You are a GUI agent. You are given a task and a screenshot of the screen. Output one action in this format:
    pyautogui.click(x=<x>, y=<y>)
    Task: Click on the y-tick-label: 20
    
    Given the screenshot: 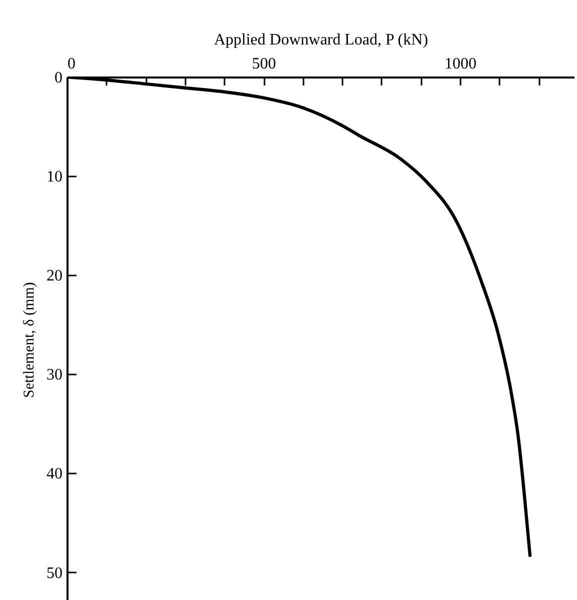 What is the action you would take?
    pyautogui.click(x=54, y=276)
    